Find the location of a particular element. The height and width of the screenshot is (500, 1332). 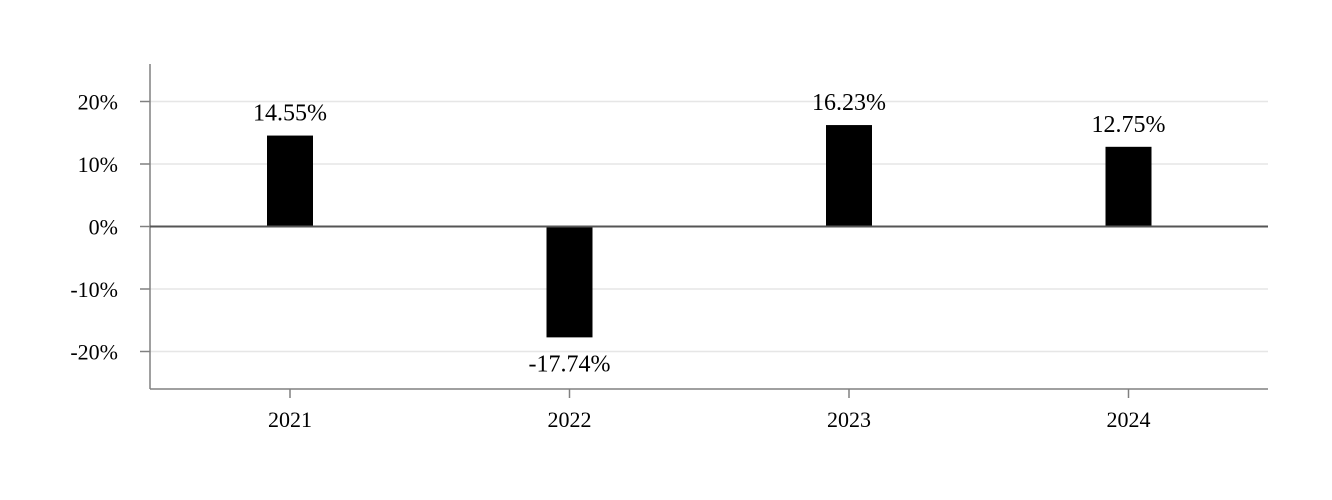

data-label-2022: -17.74% is located at coordinates (570, 364).